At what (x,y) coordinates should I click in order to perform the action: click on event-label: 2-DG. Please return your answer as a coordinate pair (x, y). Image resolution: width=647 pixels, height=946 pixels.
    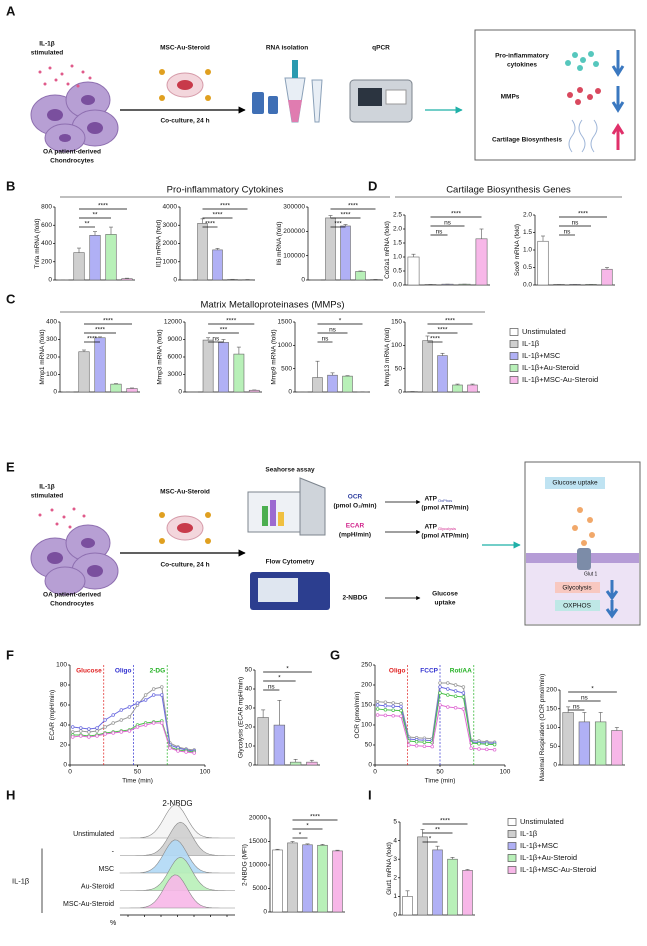
    Looking at the image, I should click on (158, 671).